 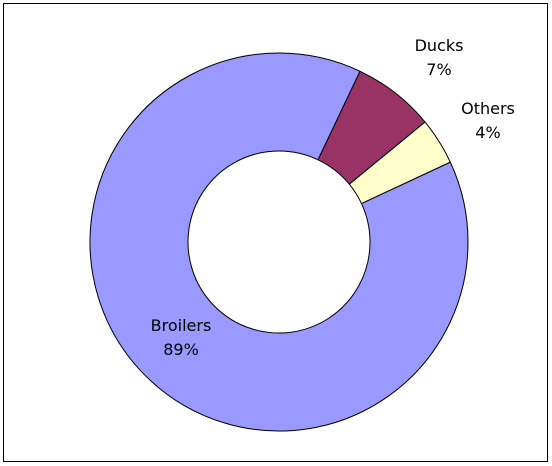 What do you see at coordinates (438, 69) in the screenshot?
I see `data-label-percent: 7%` at bounding box center [438, 69].